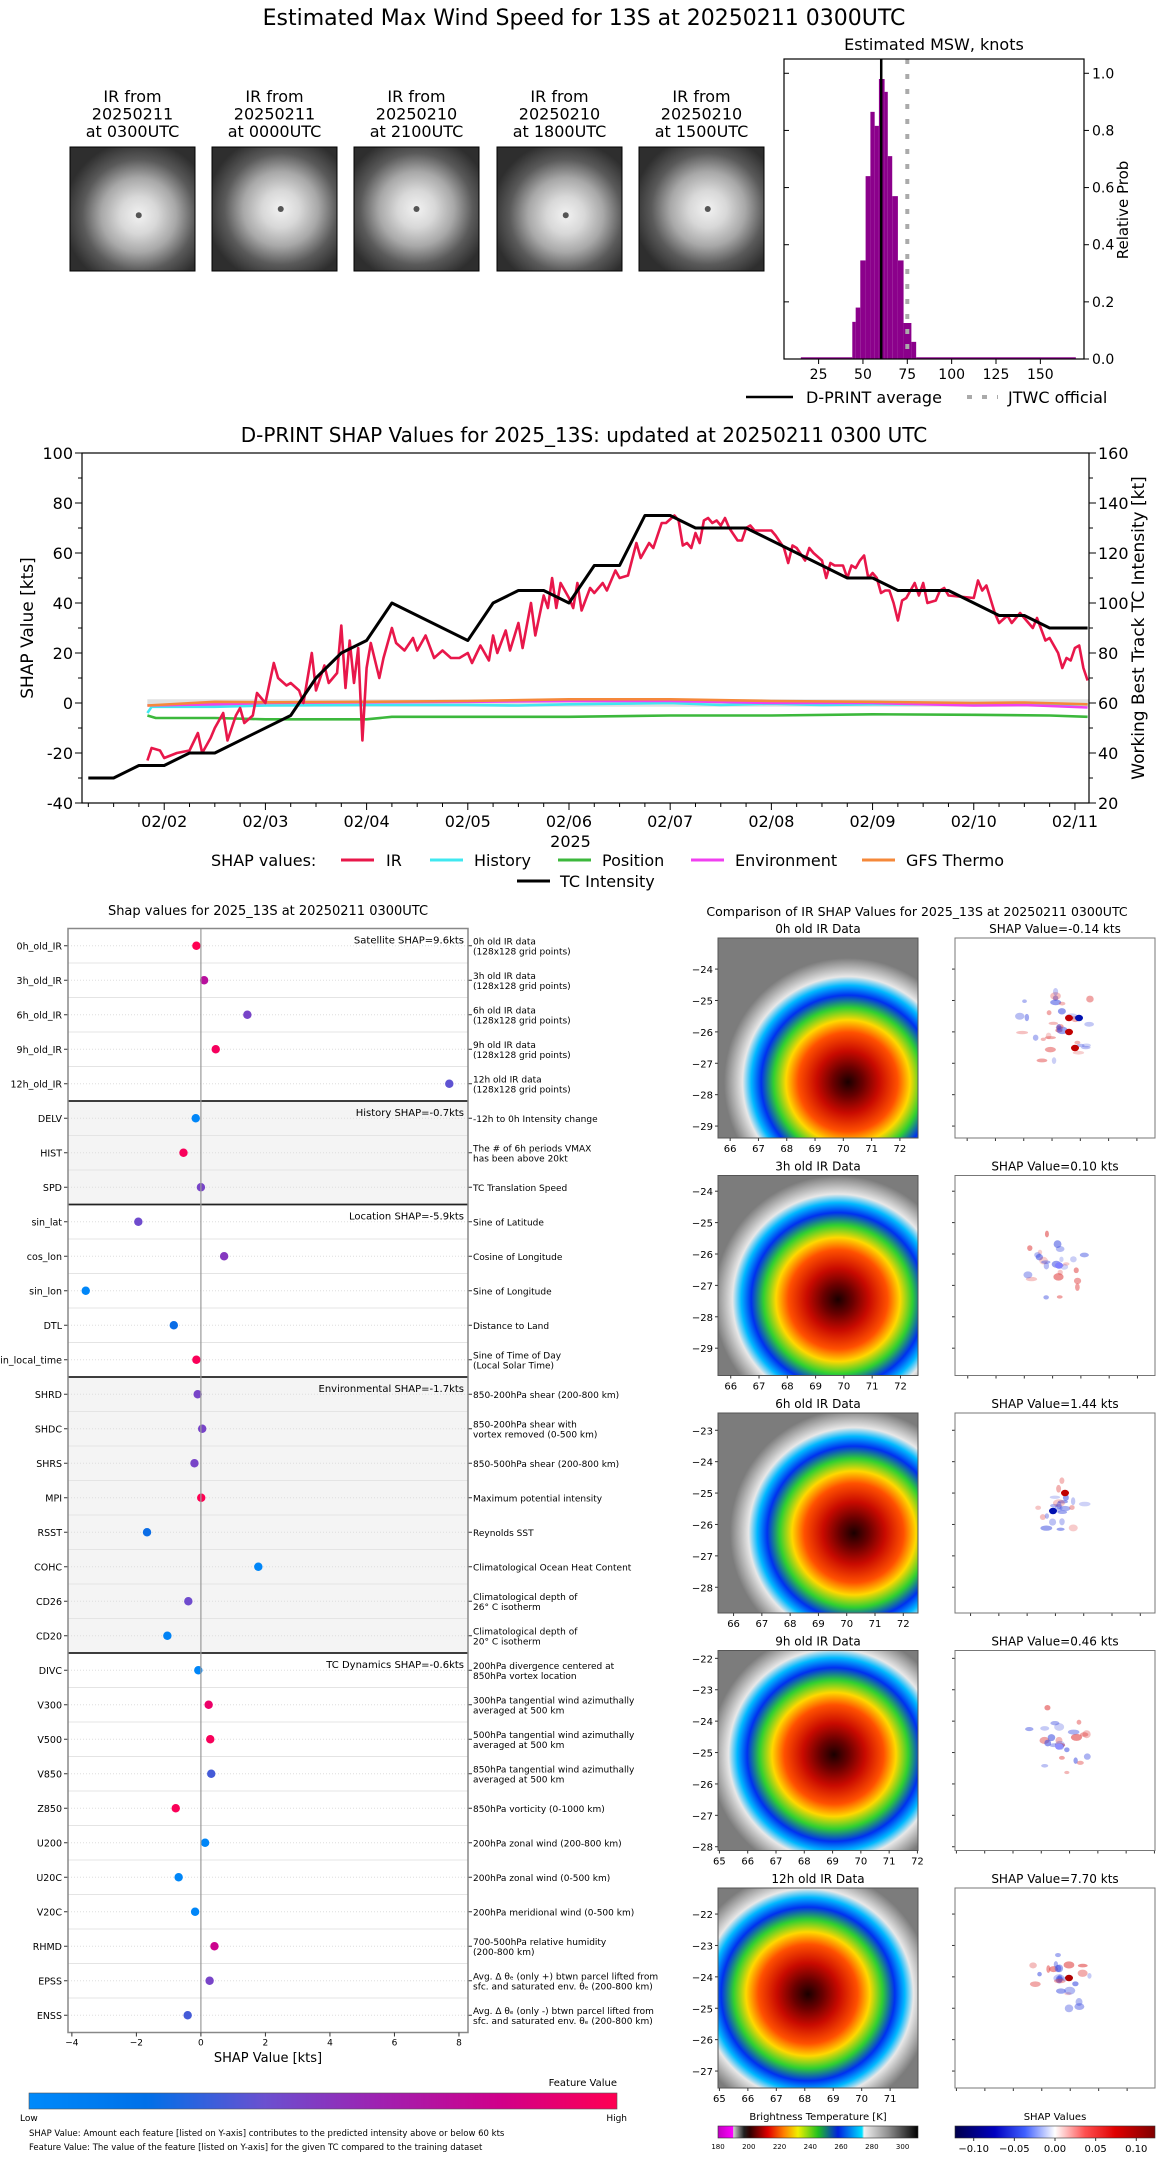 Image resolution: width=1168 pixels, height=2158 pixels. What do you see at coordinates (552, 1568) in the screenshot?
I see `feature-description: Climatological Ocean Heat Content` at bounding box center [552, 1568].